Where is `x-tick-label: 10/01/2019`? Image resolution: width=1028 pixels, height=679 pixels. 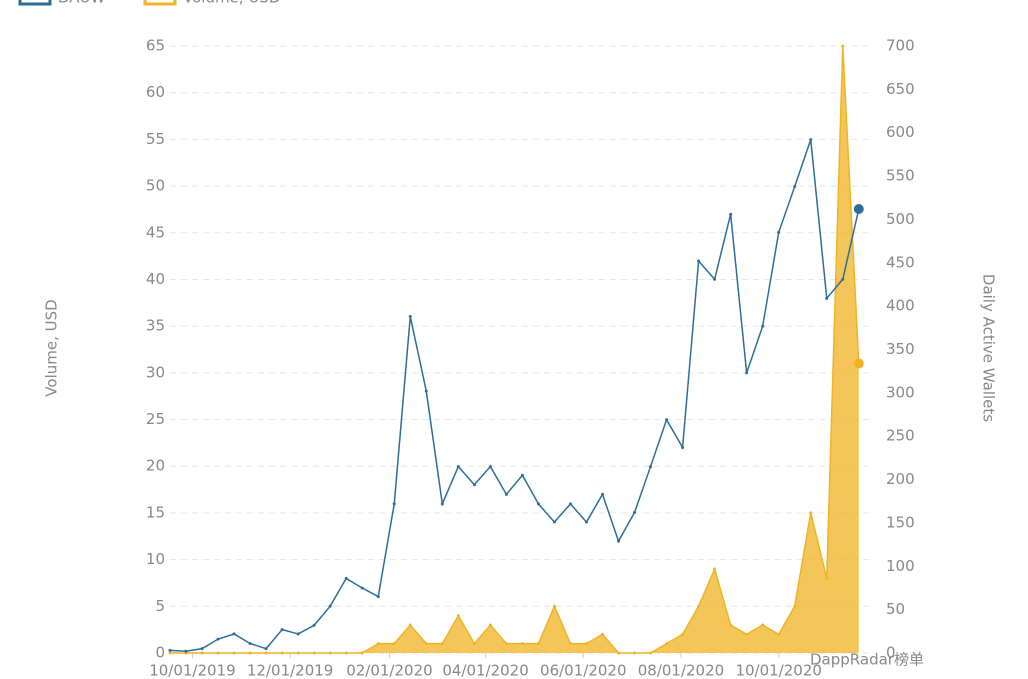 x-tick-label: 10/01/2019 is located at coordinates (192, 670).